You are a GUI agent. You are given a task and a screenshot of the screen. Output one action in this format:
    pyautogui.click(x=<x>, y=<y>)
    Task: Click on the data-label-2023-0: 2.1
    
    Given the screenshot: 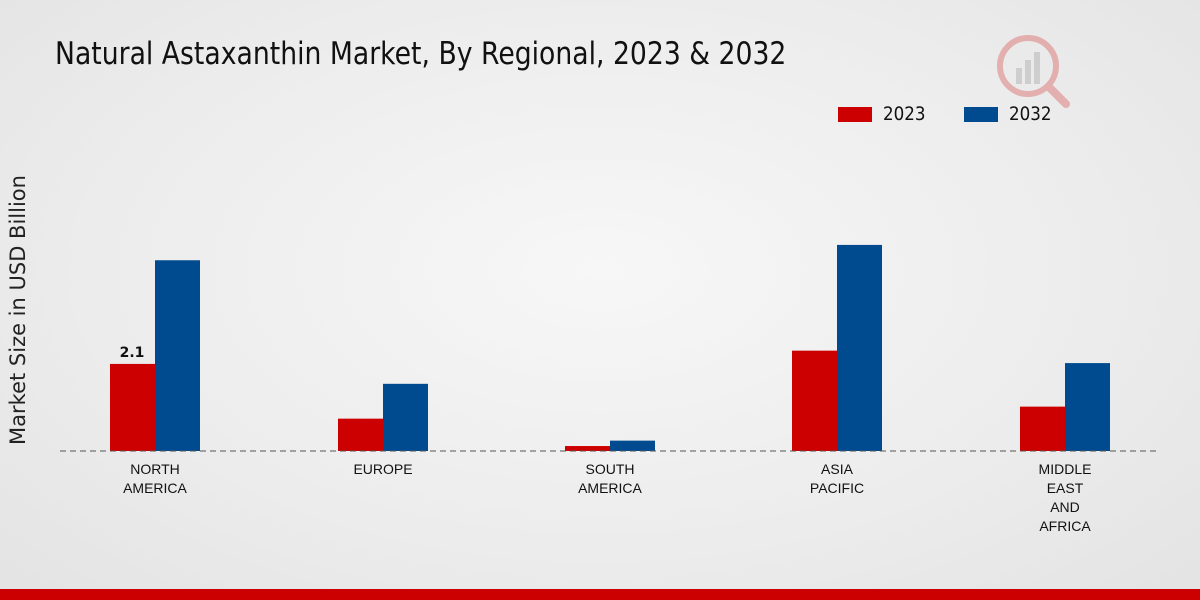 What is the action you would take?
    pyautogui.click(x=132, y=353)
    